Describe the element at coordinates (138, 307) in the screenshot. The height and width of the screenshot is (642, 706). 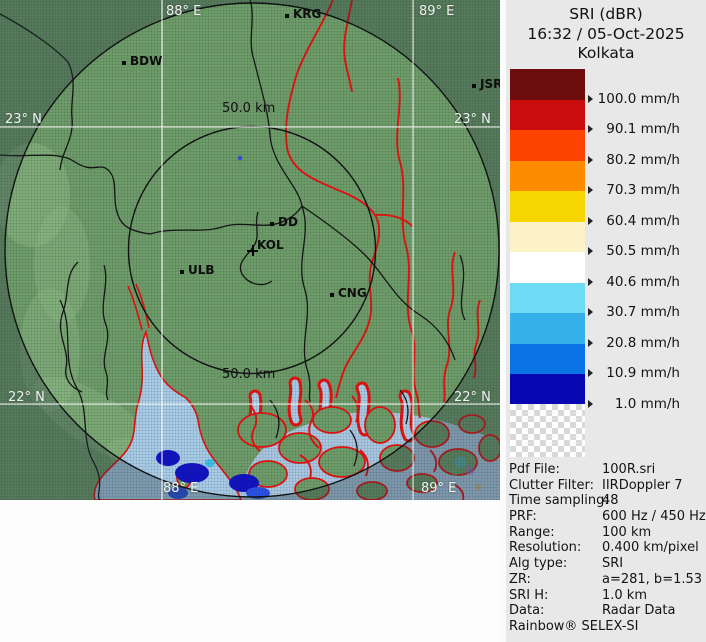
I see `river-banks` at that location.